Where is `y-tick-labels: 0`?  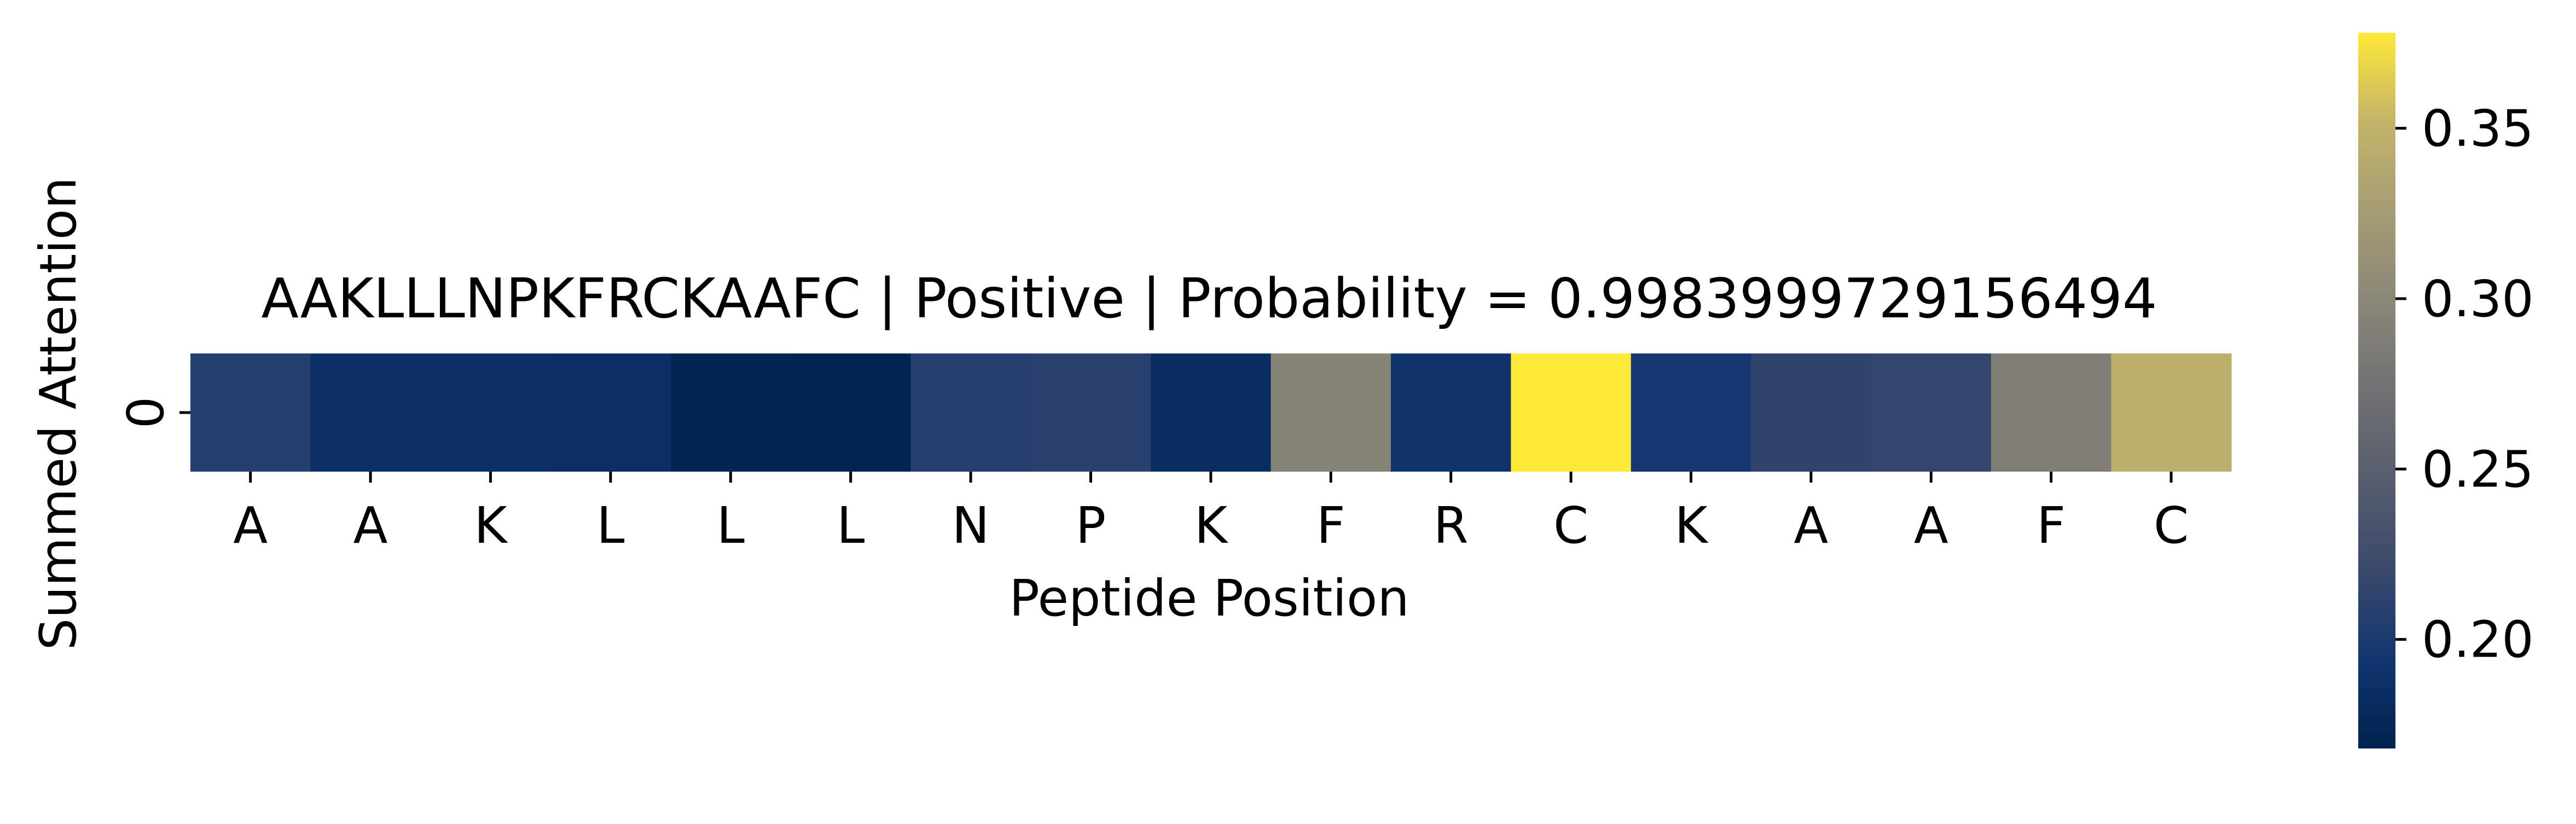 y-tick-labels: 0 is located at coordinates (154, 413).